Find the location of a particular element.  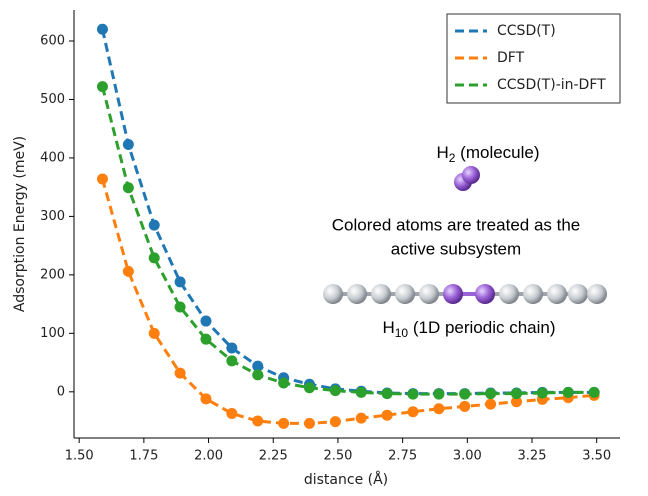

y-axis-label: Adsorption Energy (meV) is located at coordinates (20, 224).